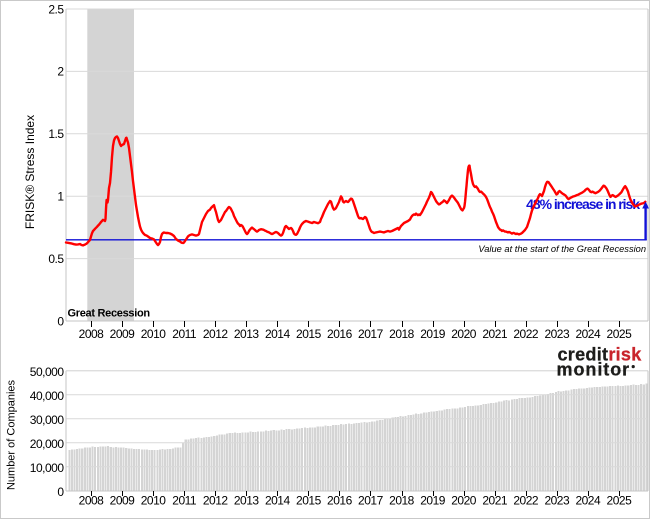  Describe the element at coordinates (583, 204) in the screenshot. I see `svg-text: 48% increase in risk` at that location.